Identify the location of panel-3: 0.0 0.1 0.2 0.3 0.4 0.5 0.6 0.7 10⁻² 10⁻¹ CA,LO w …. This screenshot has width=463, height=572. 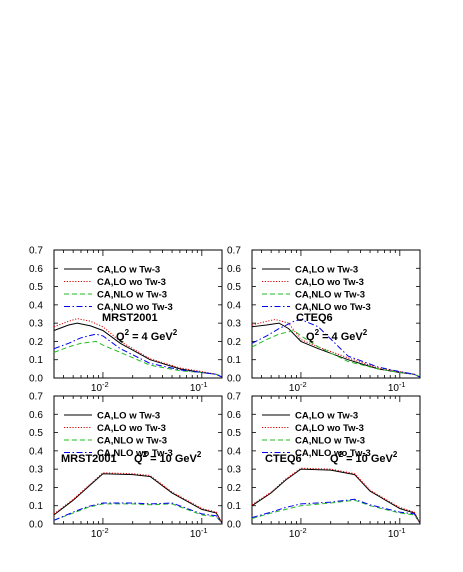
(126, 466).